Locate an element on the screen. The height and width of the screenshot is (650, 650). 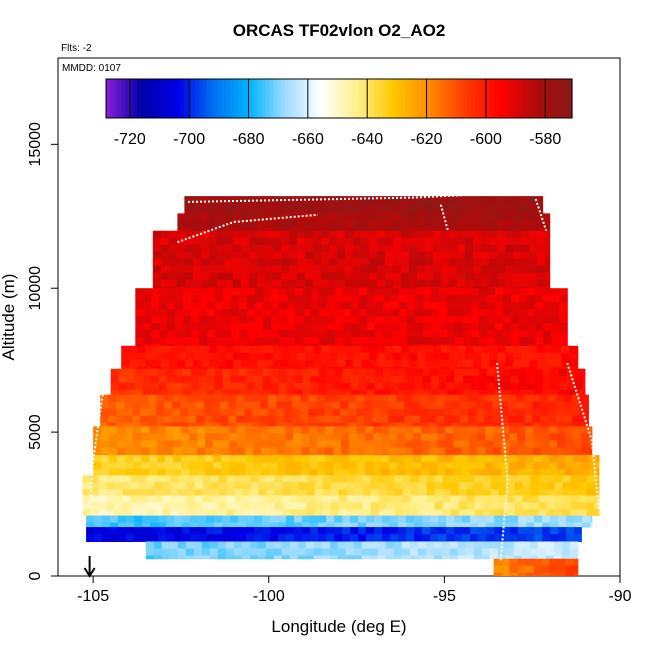
y-tick-label: 15000 is located at coordinates (35, 144).